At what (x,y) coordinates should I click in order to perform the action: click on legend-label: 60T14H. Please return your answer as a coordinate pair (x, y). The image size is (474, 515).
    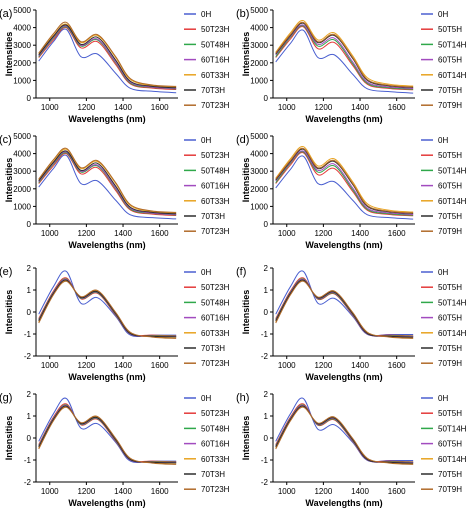
    Looking at the image, I should click on (452, 75).